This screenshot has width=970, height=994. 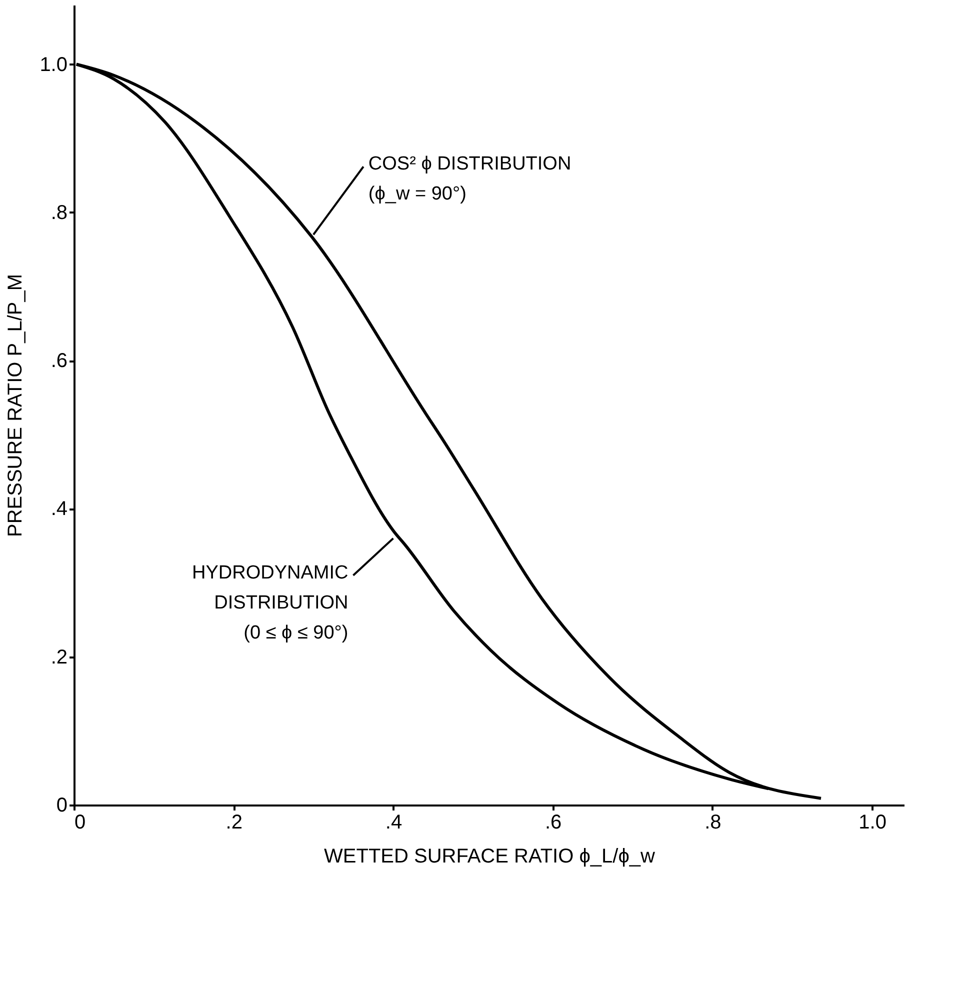 I want to click on x-tick-label: 1.0, so click(x=872, y=823).